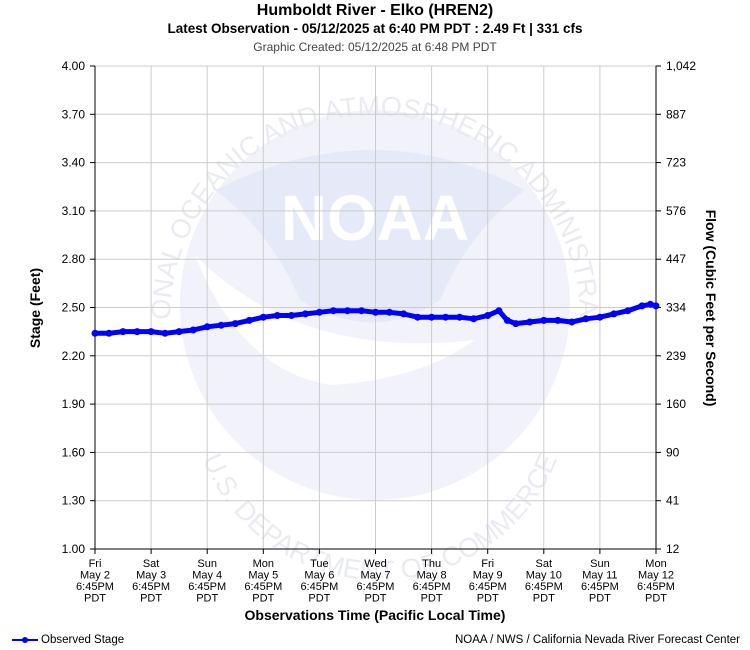 The image size is (750, 650). I want to click on x-tick-label: May 3, so click(151, 576).